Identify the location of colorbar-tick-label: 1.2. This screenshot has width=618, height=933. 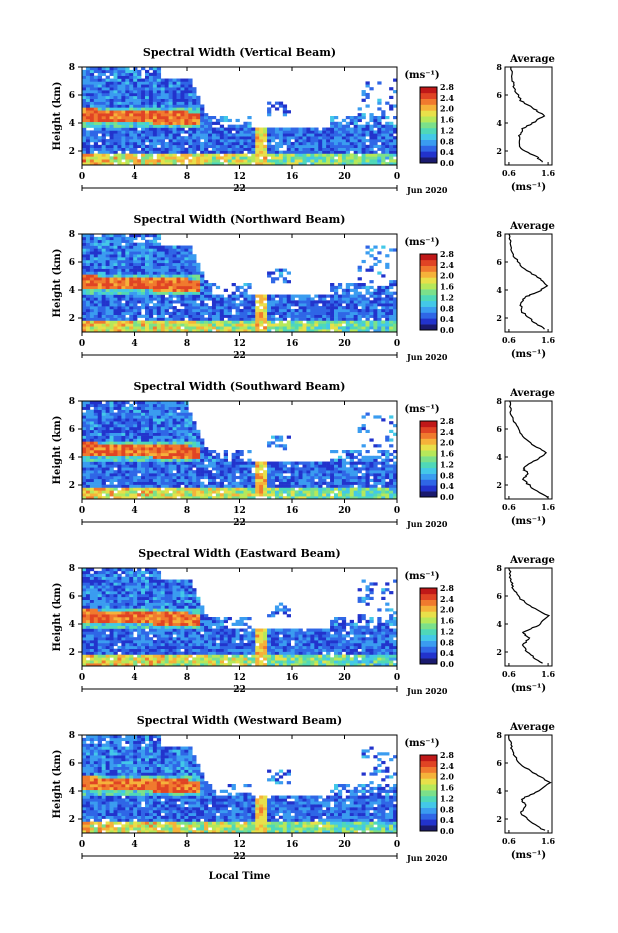
(447, 297).